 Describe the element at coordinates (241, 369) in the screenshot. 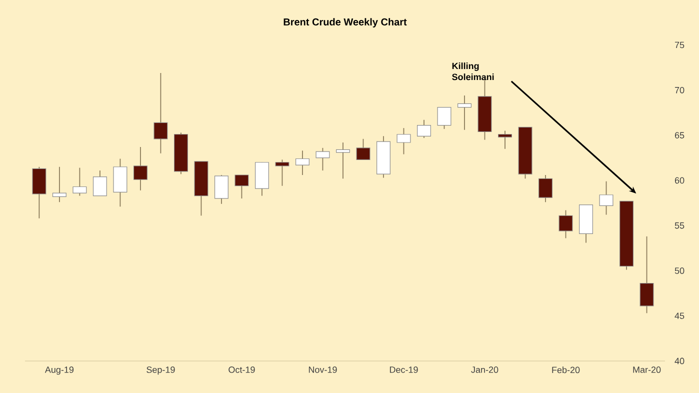

I see `x-tick-label: Oct-19` at that location.